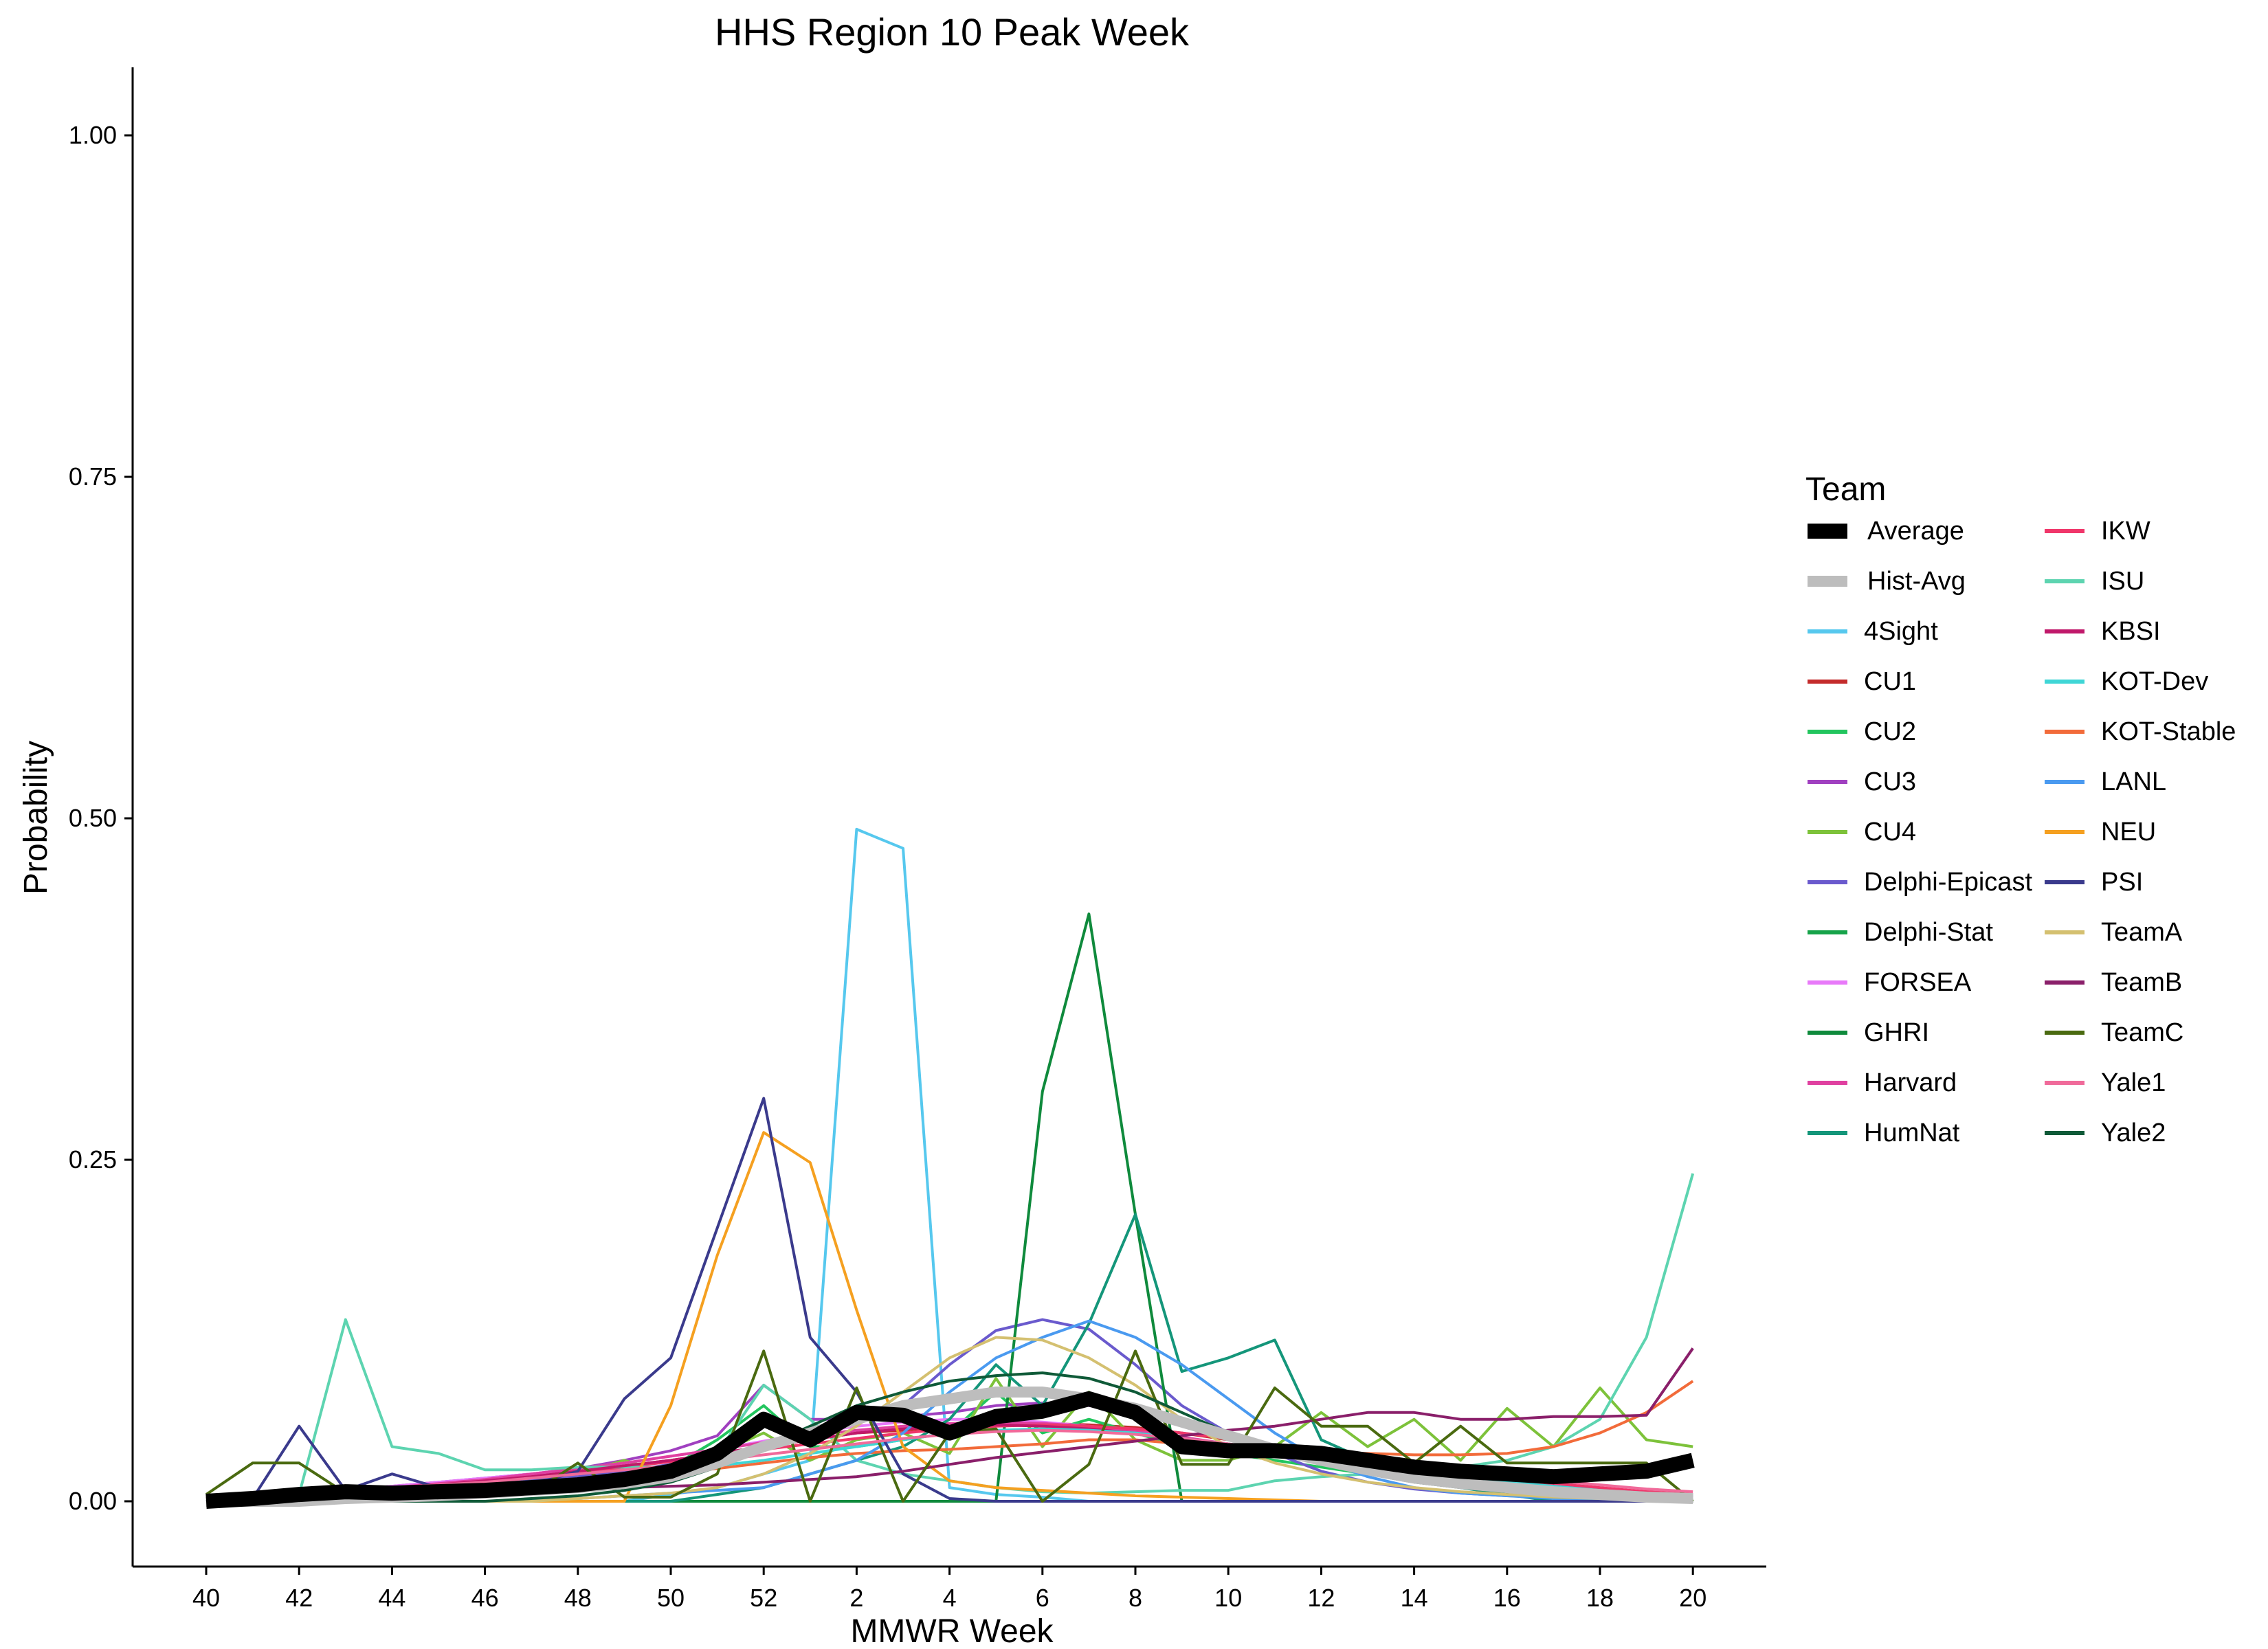 The image size is (2268, 1649). I want to click on x-tick-label: 40, so click(206, 1598).